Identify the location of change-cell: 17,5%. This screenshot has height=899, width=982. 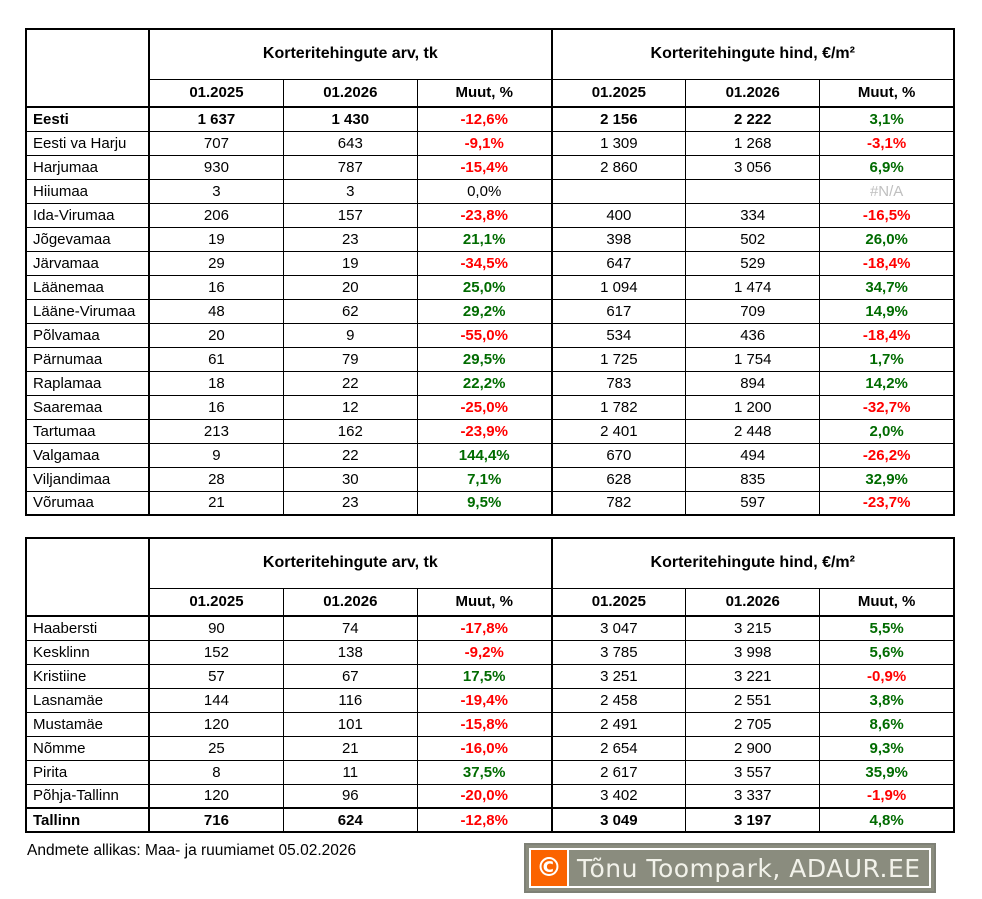
(484, 676).